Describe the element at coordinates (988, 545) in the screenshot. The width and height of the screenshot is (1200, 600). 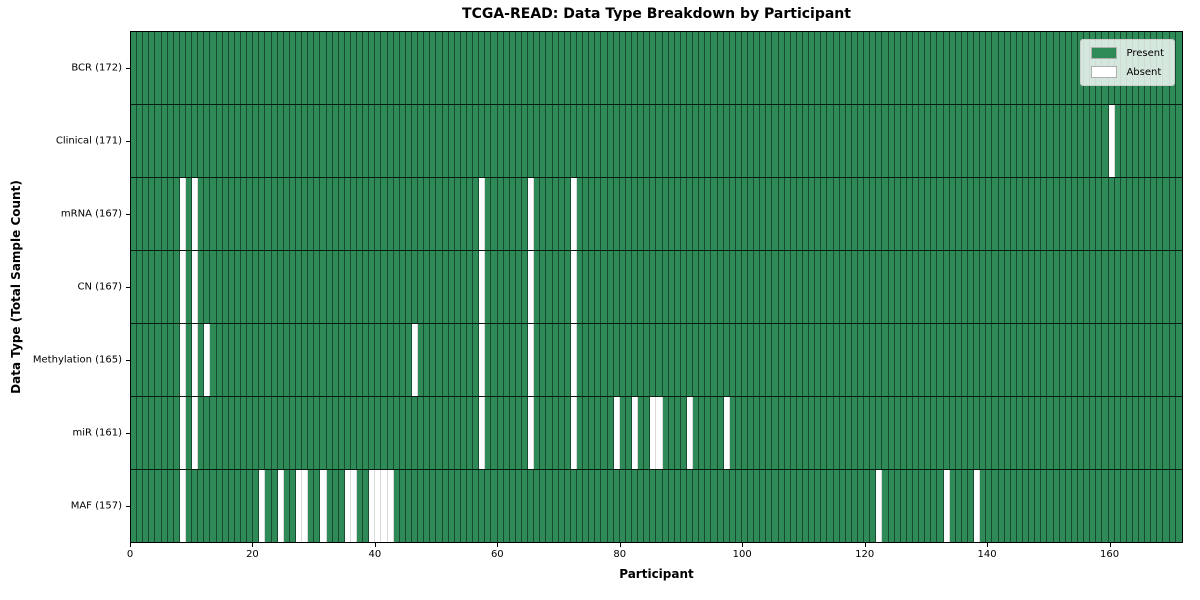
I see `xtick-mark` at that location.